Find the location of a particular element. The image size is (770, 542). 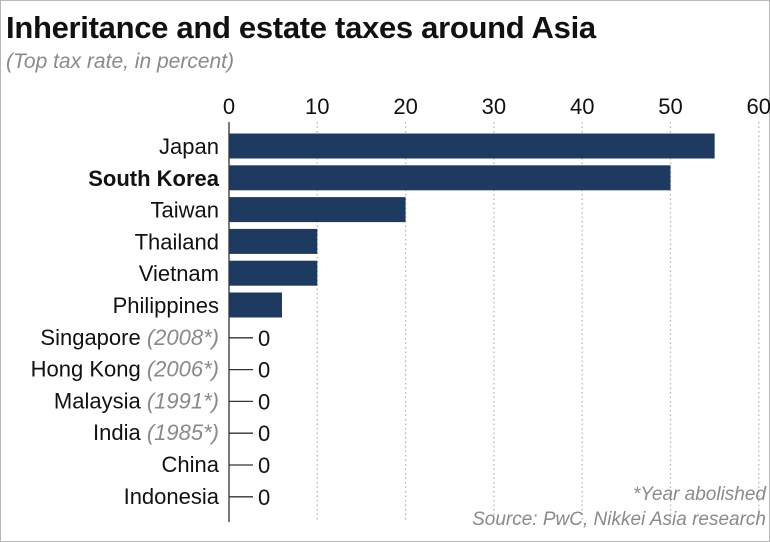

category-label: Malaysia (1991*) is located at coordinates (136, 400).